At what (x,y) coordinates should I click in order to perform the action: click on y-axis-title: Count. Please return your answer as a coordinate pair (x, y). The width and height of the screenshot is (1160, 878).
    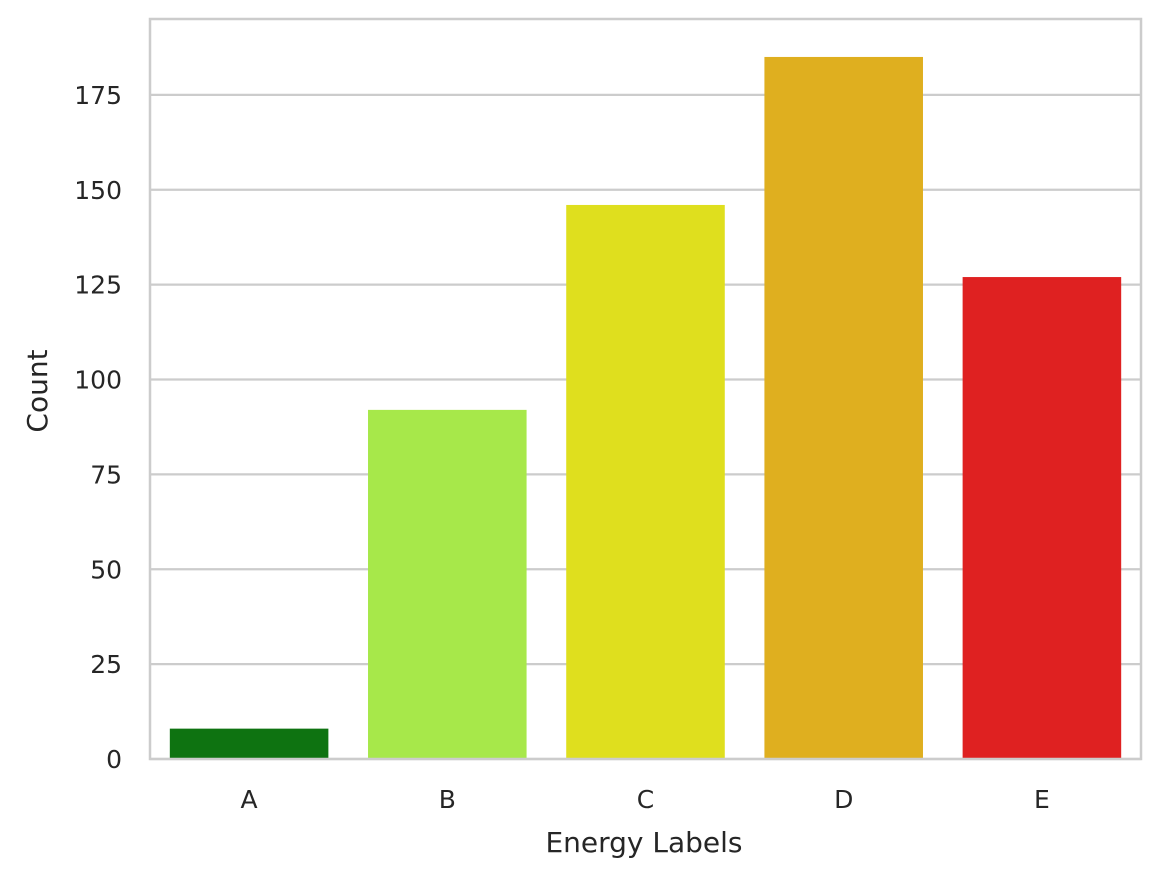
    Looking at the image, I should click on (37, 390).